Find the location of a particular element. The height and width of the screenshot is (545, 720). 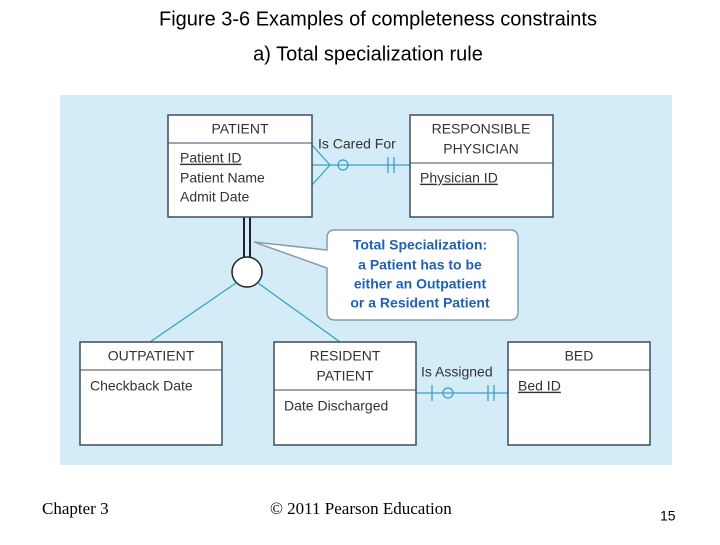

key-attribute: Physician ID is located at coordinates (459, 178).